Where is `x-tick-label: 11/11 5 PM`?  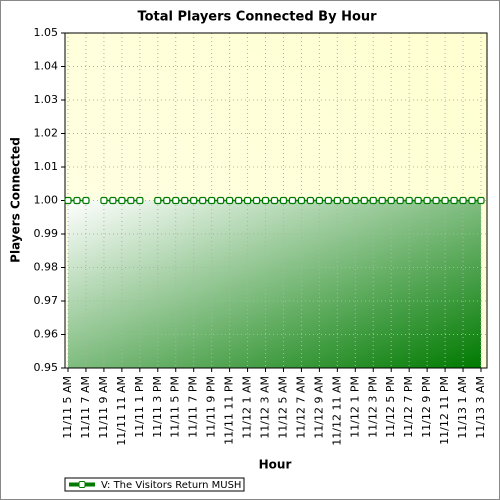
x-tick-label: 11/11 5 PM is located at coordinates (175, 407).